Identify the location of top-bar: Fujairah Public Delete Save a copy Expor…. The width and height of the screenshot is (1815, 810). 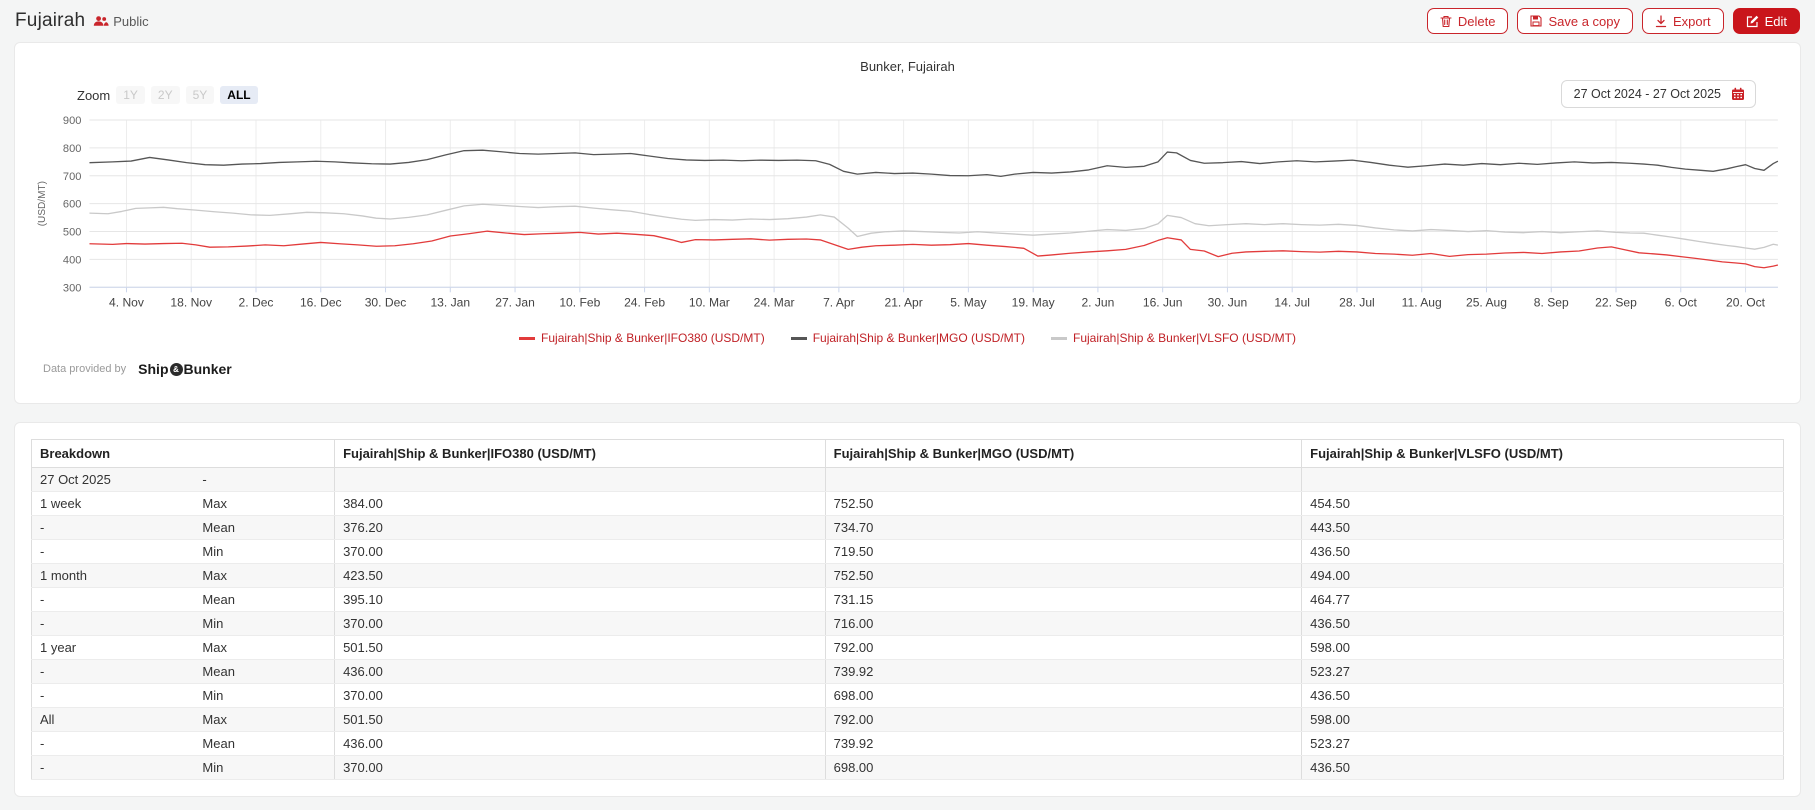
(907, 21).